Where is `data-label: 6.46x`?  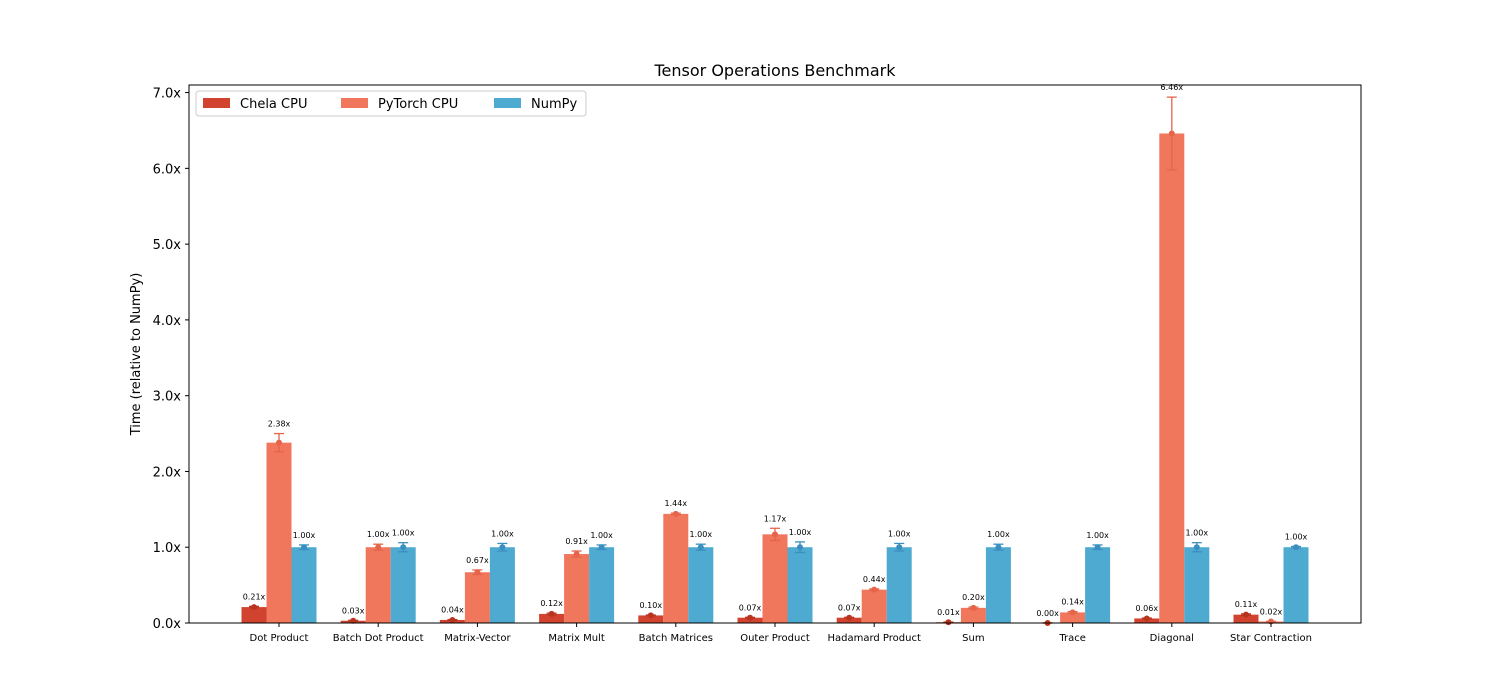 data-label: 6.46x is located at coordinates (1172, 87).